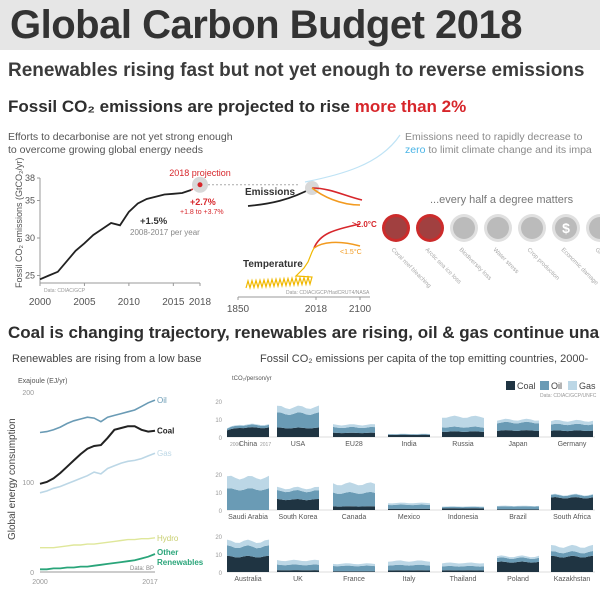 Image resolution: width=600 pixels, height=600 pixels. What do you see at coordinates (248, 435) in the screenshot?
I see `c4-panel-china: China` at bounding box center [248, 435].